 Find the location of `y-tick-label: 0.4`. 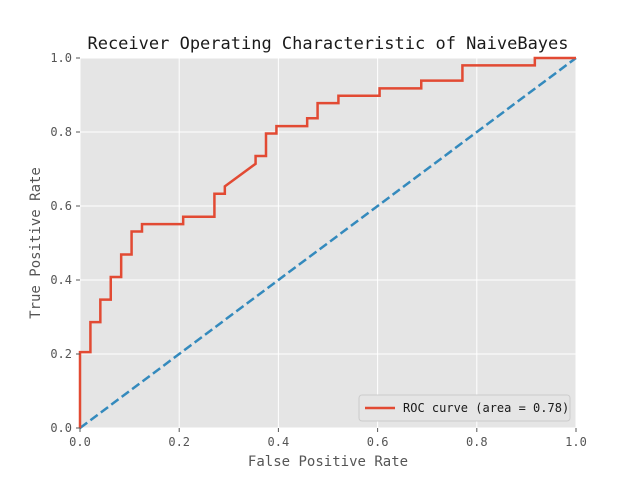

y-tick-label: 0.4 is located at coordinates (61, 280).